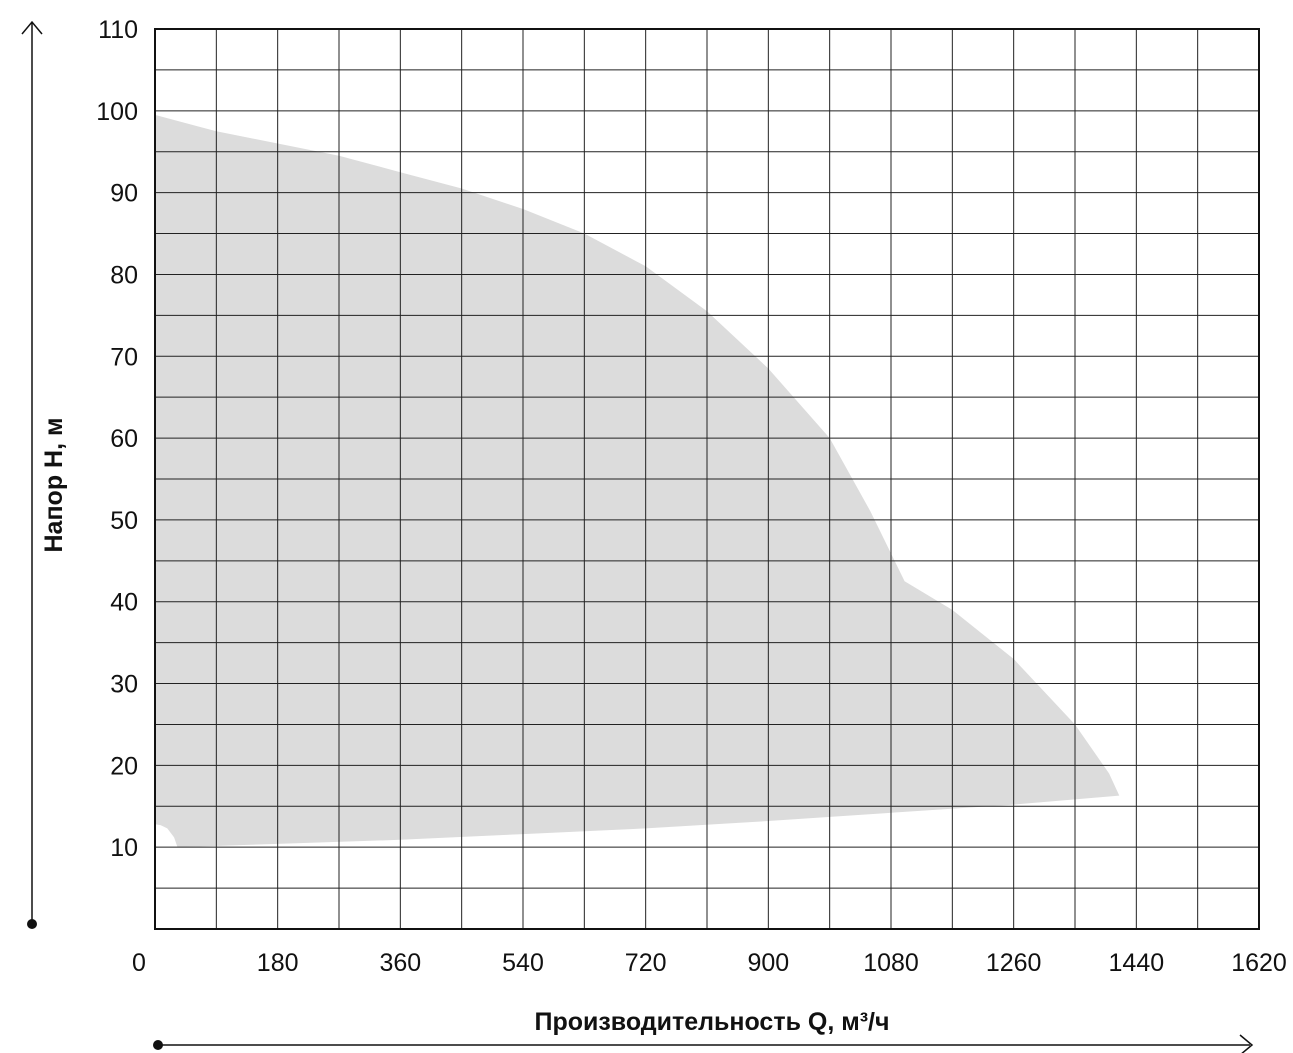 This screenshot has height=1053, width=1293. What do you see at coordinates (124, 603) in the screenshot?
I see `y-tick-label: 40` at bounding box center [124, 603].